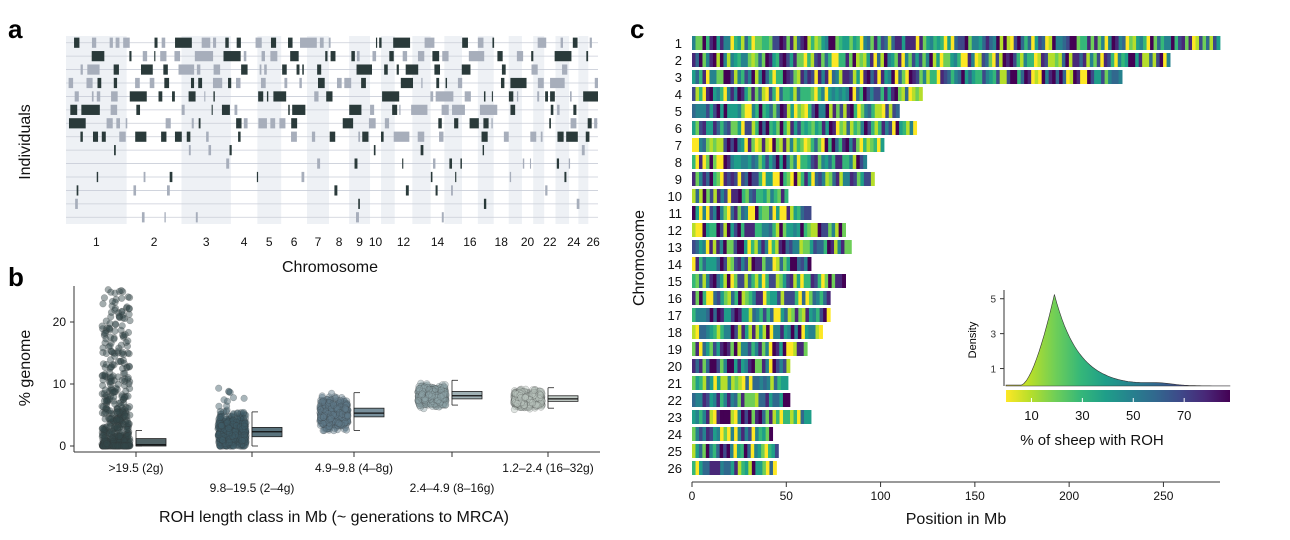  What do you see at coordinates (470, 242) in the screenshot?
I see `chromosome-tick-label: 16` at bounding box center [470, 242].